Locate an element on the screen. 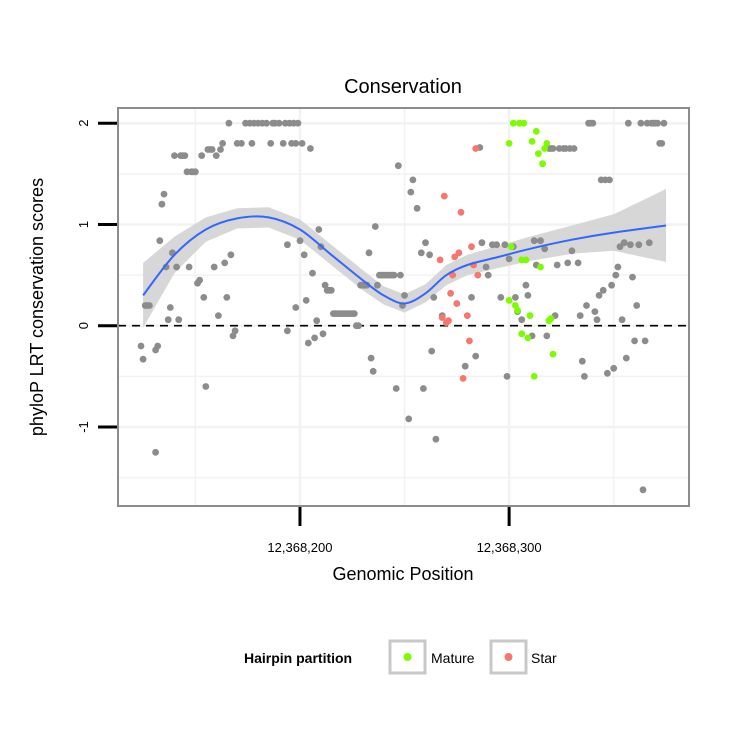 This screenshot has height=750, width=750. x-tick-label: 12,368,300 is located at coordinates (509, 547).